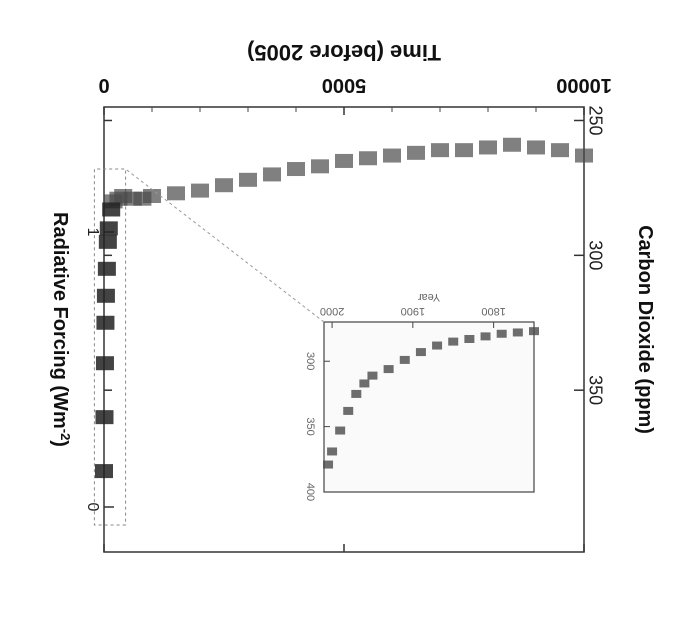 This screenshot has height=622, width=694. I want to click on y2-tick-label: 1, so click(92, 232).